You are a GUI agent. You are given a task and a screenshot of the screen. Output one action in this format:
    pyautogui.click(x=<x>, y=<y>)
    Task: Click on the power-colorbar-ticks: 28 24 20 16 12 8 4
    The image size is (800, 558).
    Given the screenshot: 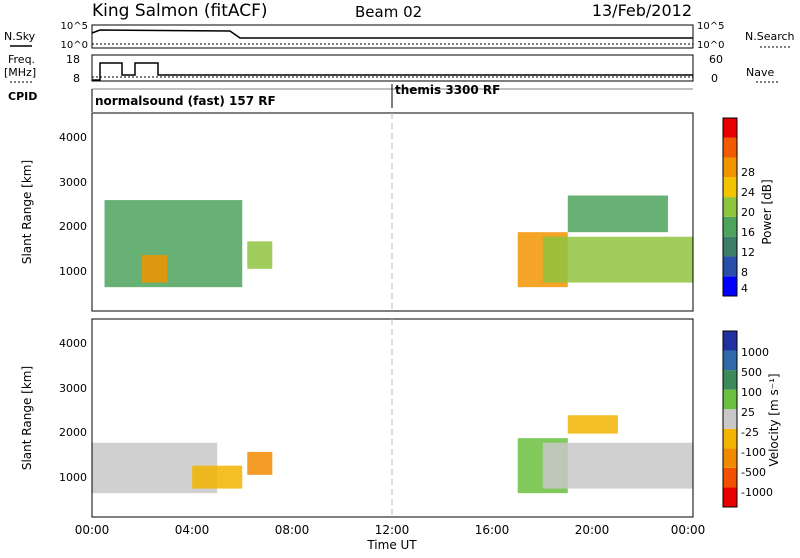 What is the action you would take?
    pyautogui.click(x=748, y=230)
    